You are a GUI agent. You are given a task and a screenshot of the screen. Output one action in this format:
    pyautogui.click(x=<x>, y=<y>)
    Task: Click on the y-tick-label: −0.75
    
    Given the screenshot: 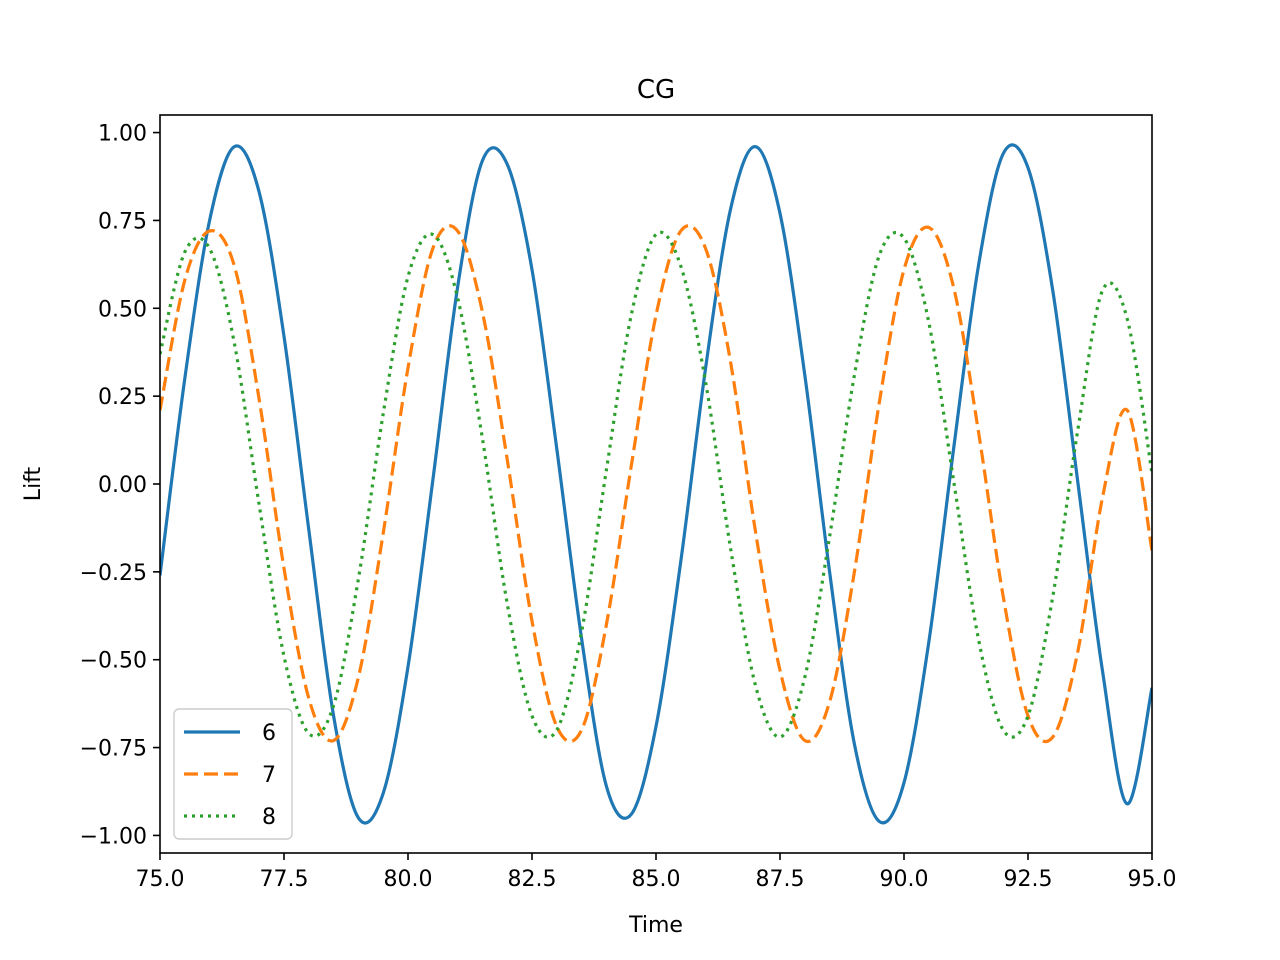 What is the action you would take?
    pyautogui.click(x=113, y=749)
    